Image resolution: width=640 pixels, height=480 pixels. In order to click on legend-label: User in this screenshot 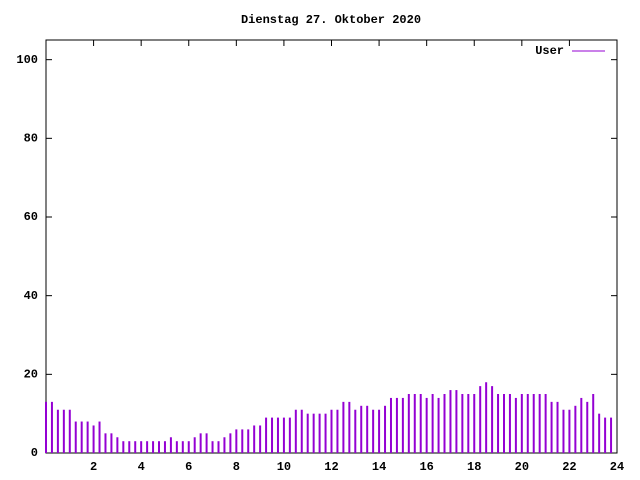, I will do `click(549, 51)`.